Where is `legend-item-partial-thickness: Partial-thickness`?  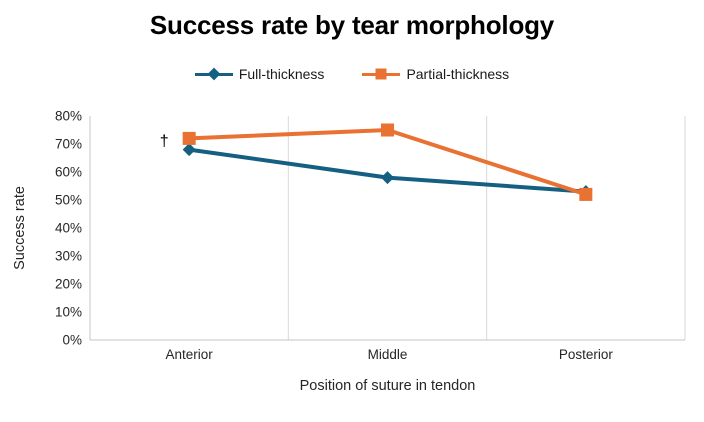 legend-item-partial-thickness: Partial-thickness is located at coordinates (435, 74).